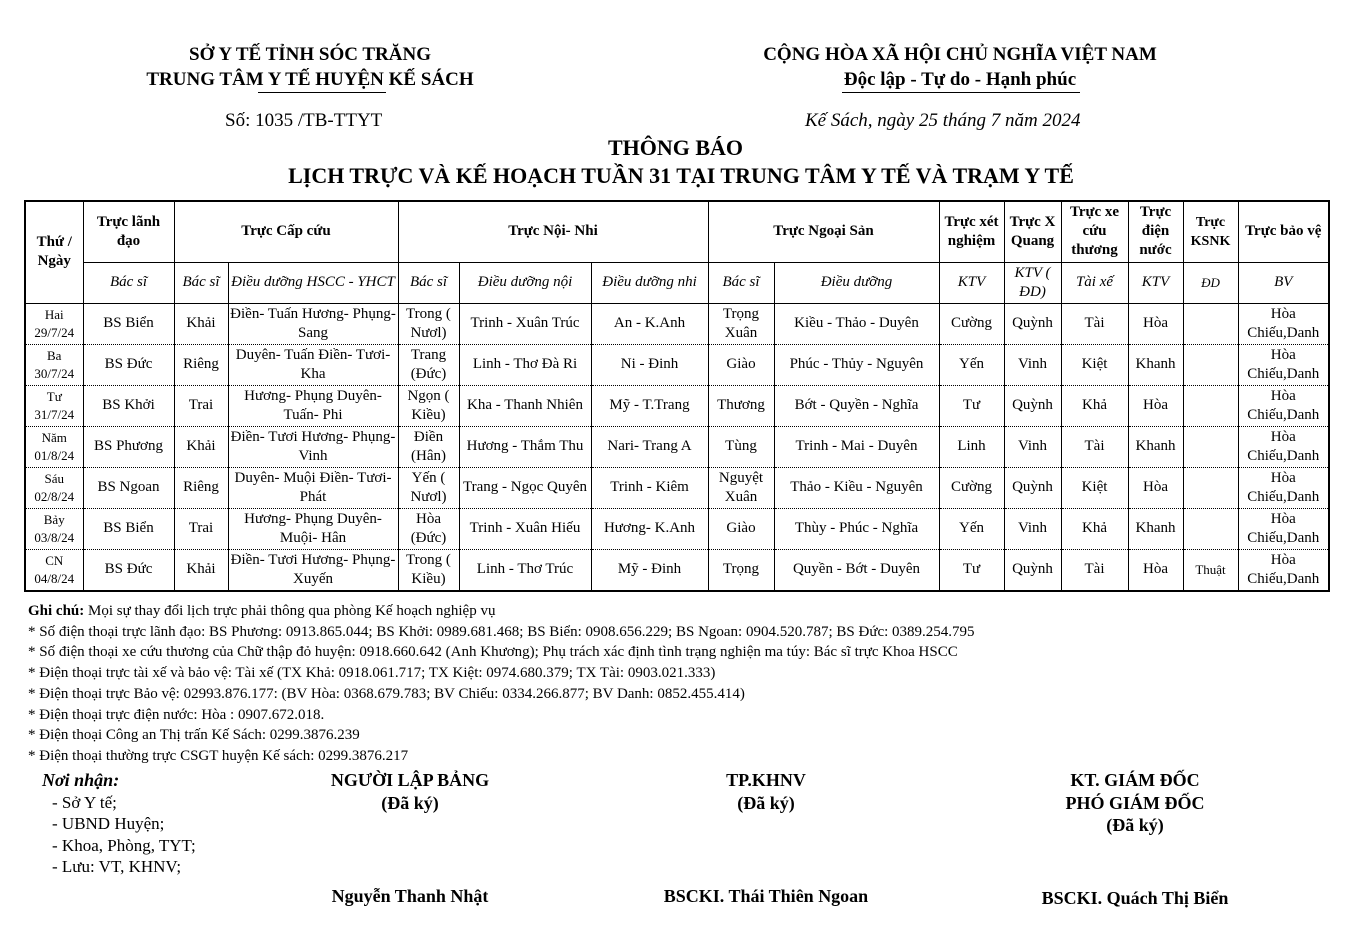 The image size is (1351, 951). What do you see at coordinates (428, 569) in the screenshot?
I see `table-cell: Trong ( Kiều)` at bounding box center [428, 569].